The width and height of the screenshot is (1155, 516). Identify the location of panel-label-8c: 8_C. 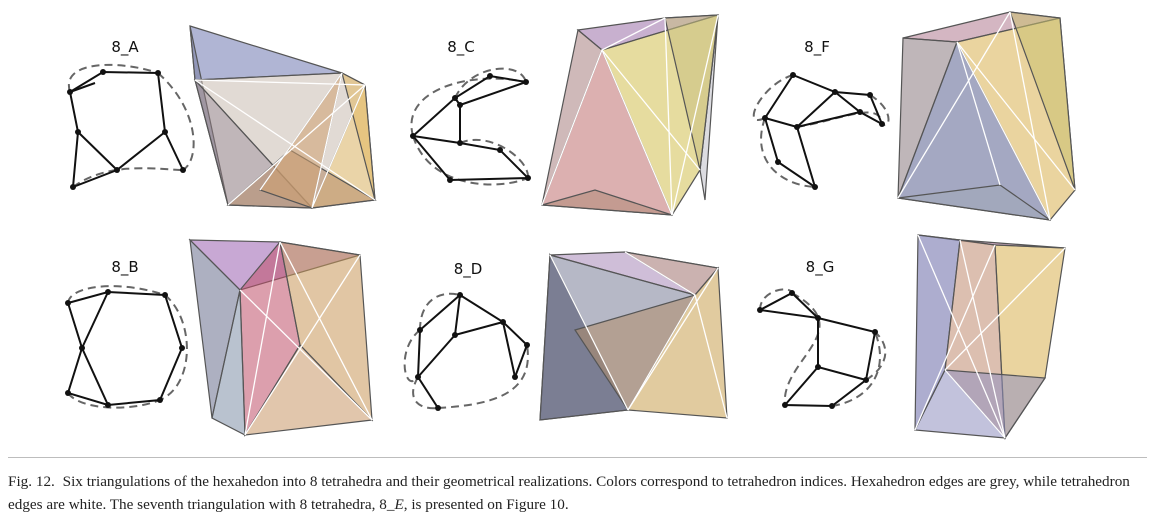
(461, 47).